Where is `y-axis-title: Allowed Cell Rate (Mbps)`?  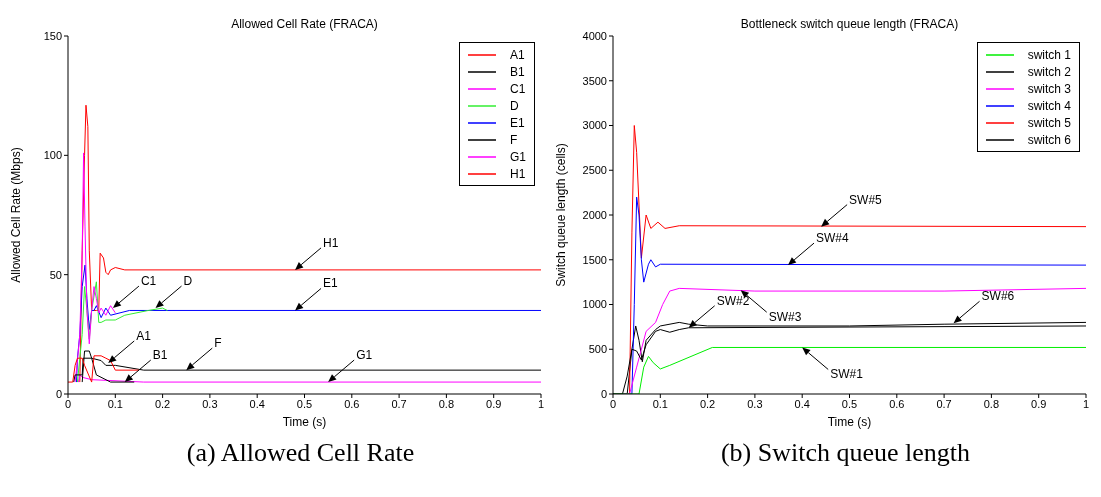 y-axis-title: Allowed Cell Rate (Mbps) is located at coordinates (16, 215).